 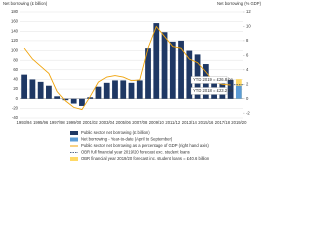 What do you see at coordinates (15, 69) in the screenshot?
I see `y-tick-label: 60` at bounding box center [15, 69].